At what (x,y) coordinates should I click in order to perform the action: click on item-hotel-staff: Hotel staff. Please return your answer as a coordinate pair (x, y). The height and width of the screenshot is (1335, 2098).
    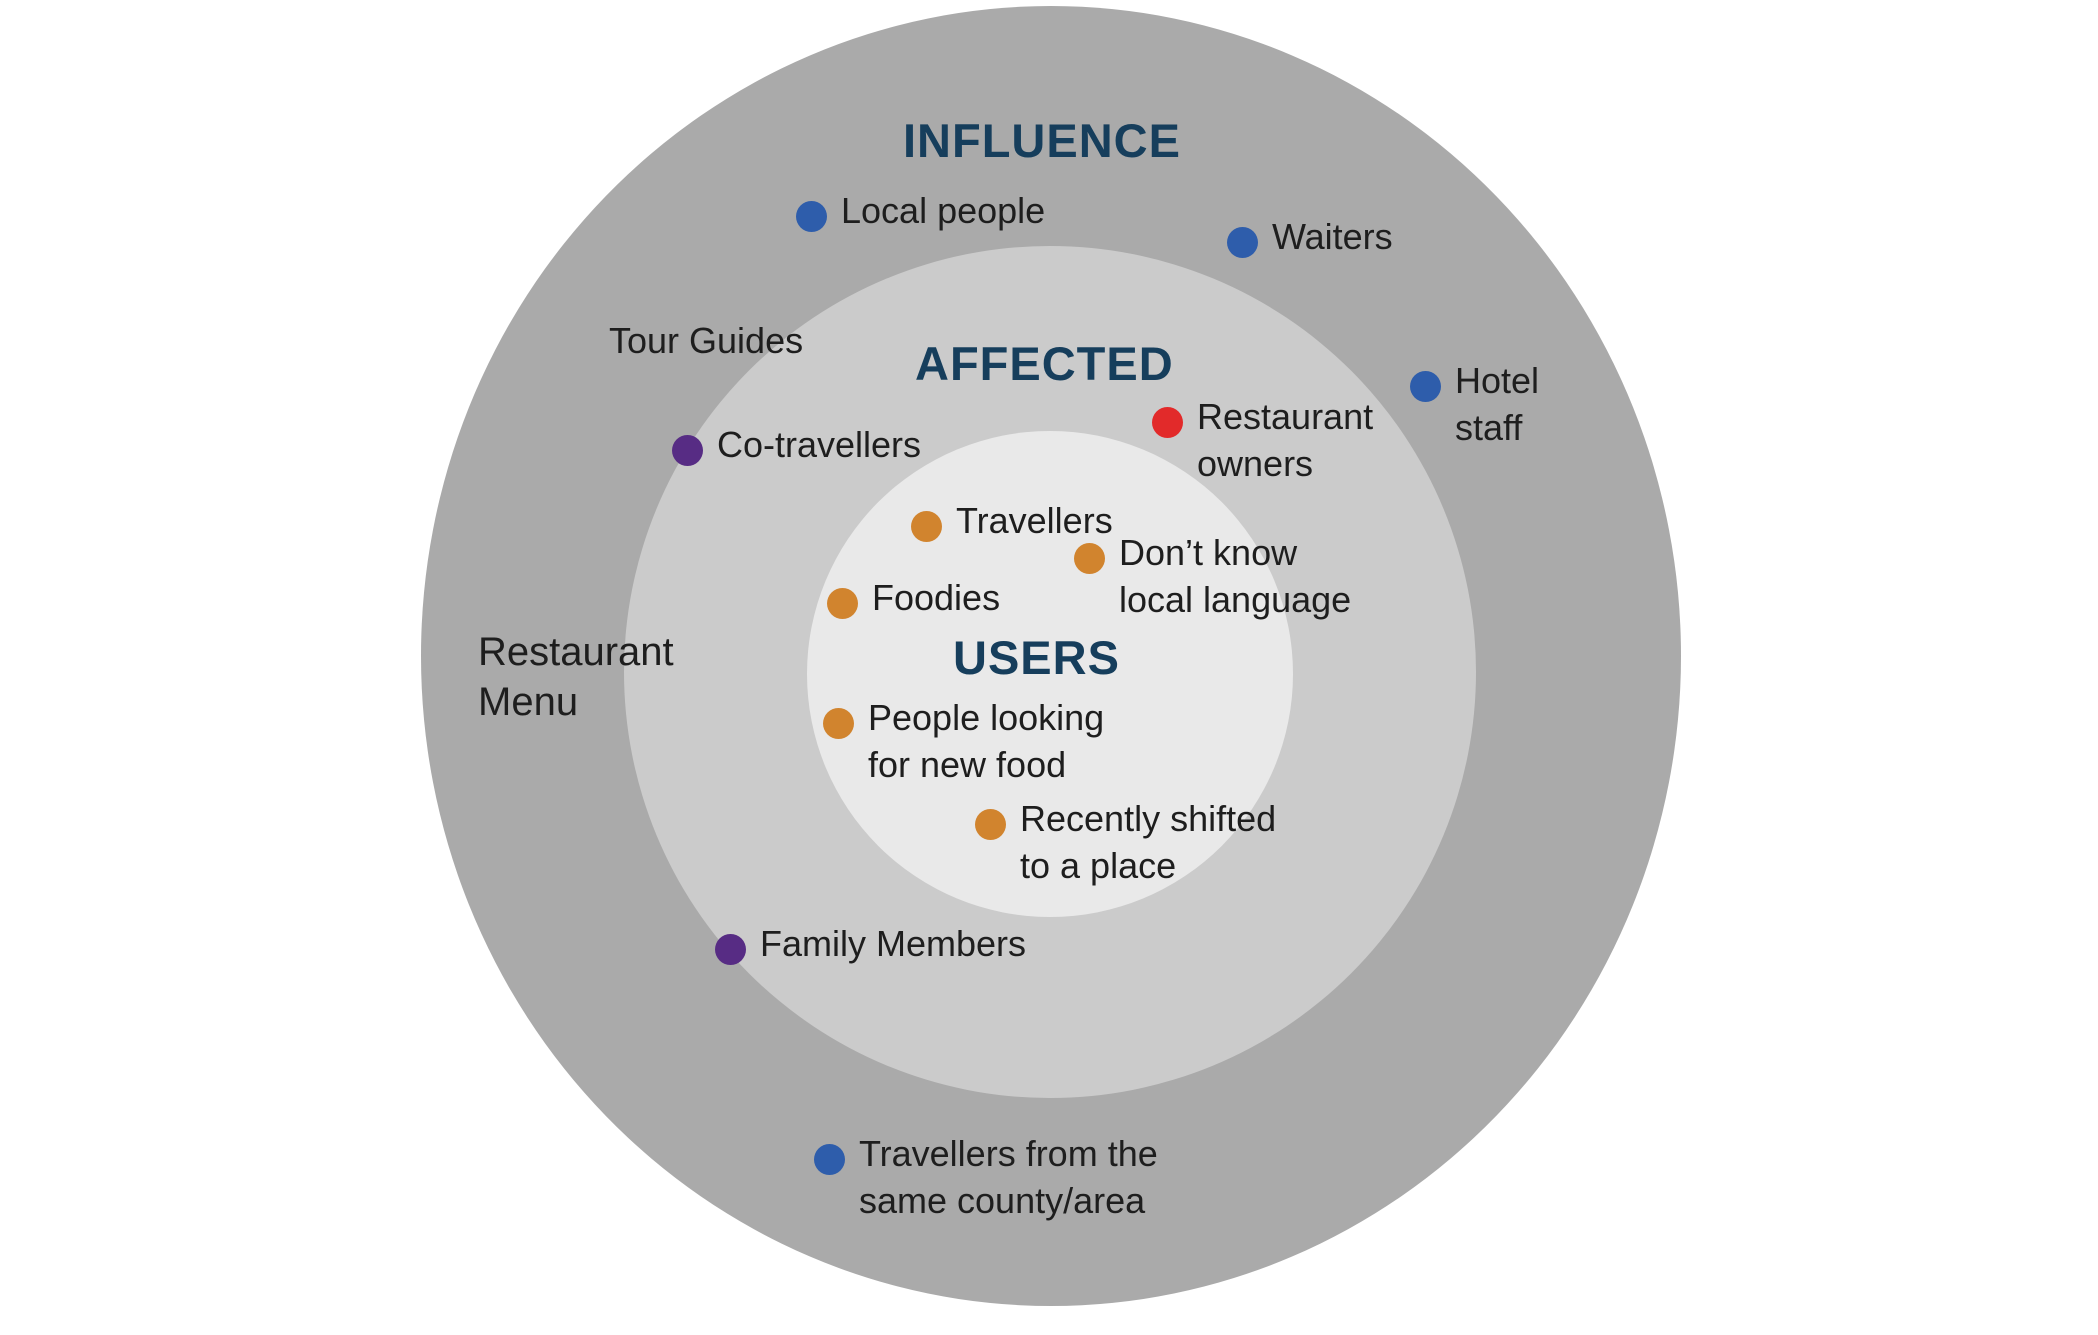
    Looking at the image, I should click on (1474, 404).